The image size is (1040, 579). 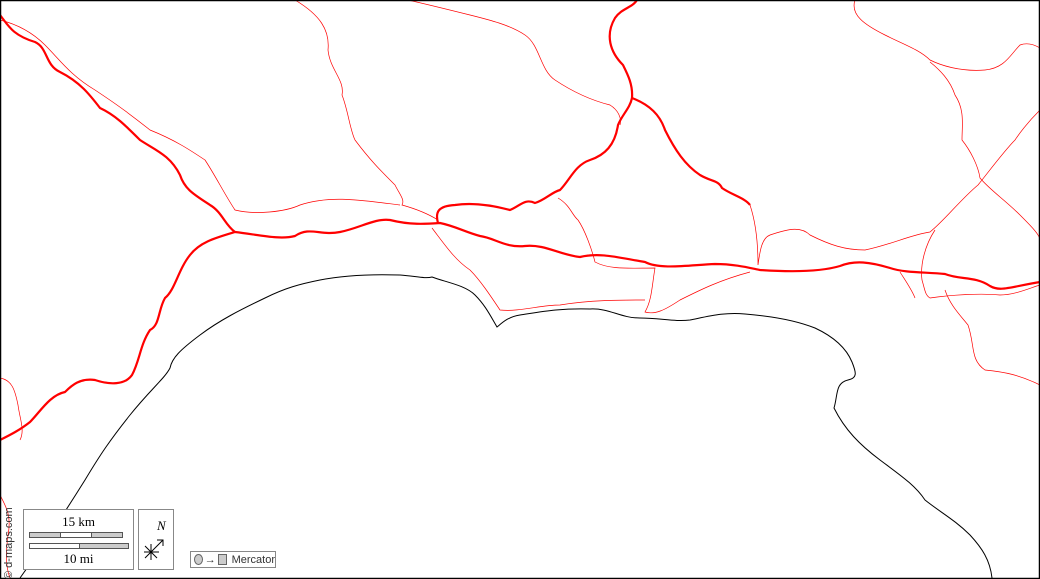 I want to click on compass-icon, so click(x=154, y=549).